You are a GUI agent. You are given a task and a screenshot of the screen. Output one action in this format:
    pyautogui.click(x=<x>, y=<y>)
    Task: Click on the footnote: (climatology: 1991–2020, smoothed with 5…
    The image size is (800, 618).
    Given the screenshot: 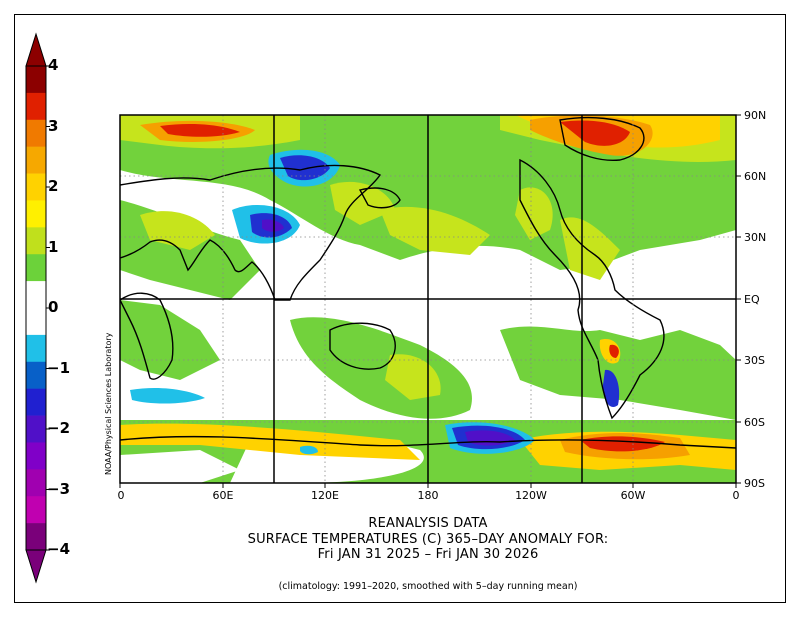 What is the action you would take?
    pyautogui.click(x=428, y=586)
    